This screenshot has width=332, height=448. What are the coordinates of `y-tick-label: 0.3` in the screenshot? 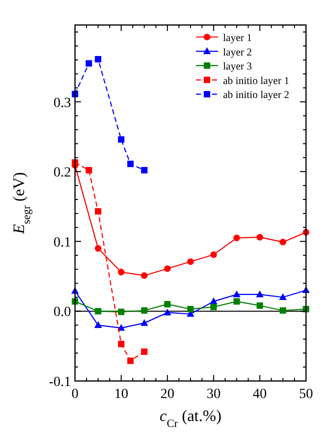 It's located at (62, 103).